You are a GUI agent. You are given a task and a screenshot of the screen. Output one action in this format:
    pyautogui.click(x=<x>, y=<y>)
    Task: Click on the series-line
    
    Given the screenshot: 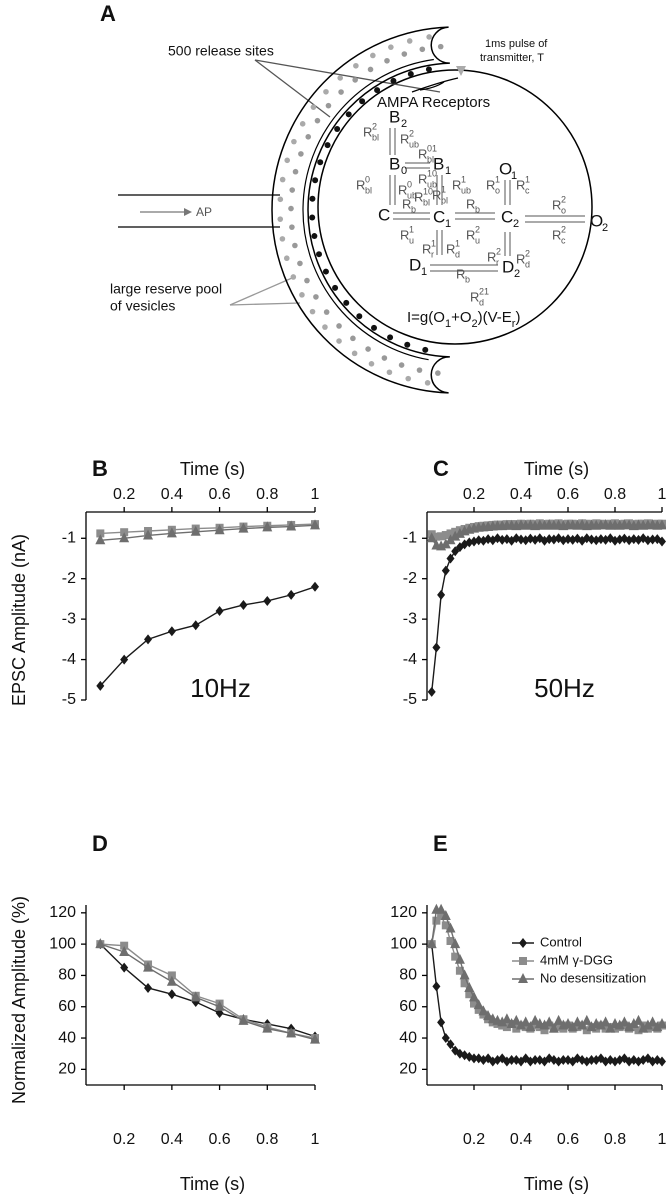 What is the action you would take?
    pyautogui.click(x=208, y=529)
    